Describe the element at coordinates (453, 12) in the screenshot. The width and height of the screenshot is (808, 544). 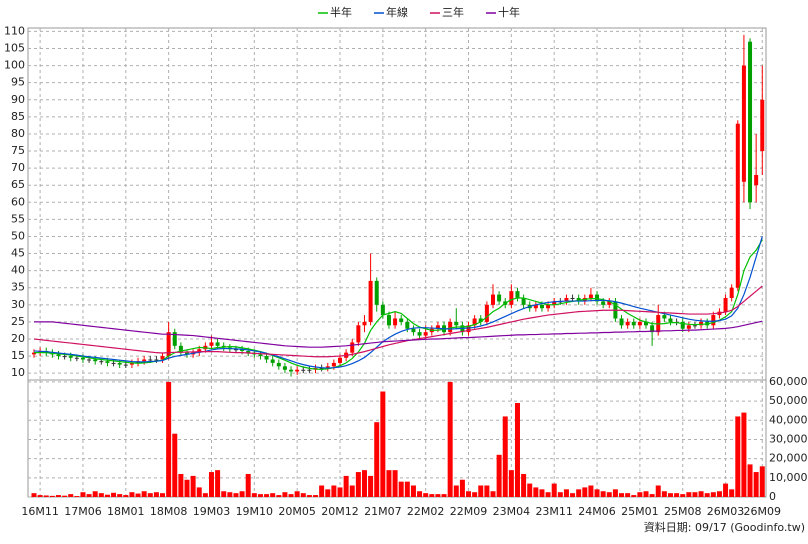
I see `legend-label: 三年` at that location.